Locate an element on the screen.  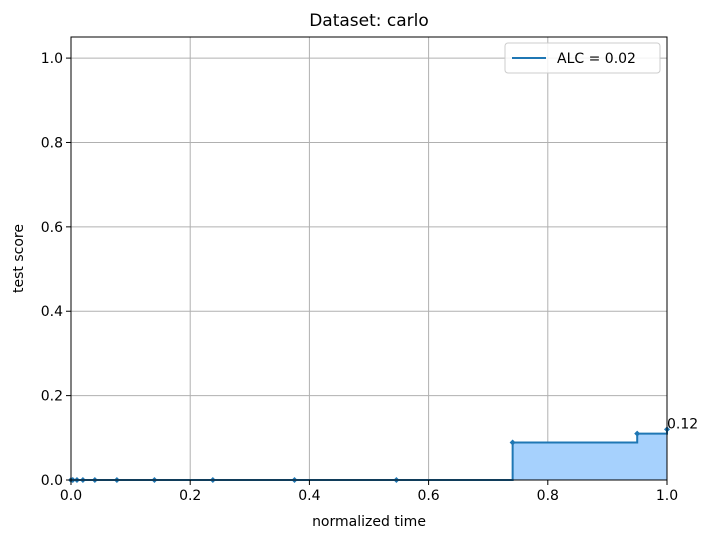
legend-label: ALC = 0.02 is located at coordinates (596, 59).